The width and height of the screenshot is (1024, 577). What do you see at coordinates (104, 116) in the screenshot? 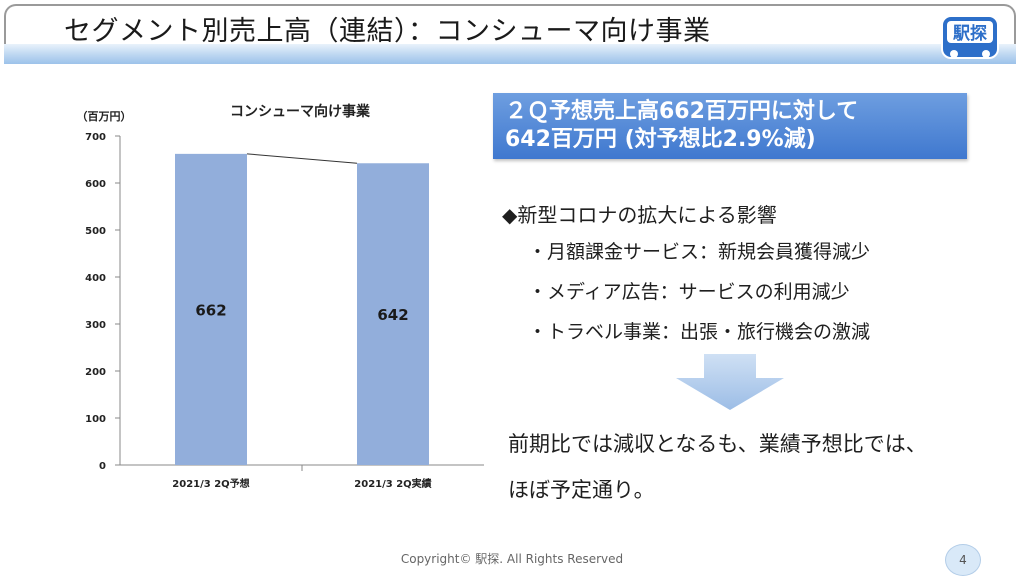
I see `y-axis-unit-label: （百万円）` at bounding box center [104, 116].